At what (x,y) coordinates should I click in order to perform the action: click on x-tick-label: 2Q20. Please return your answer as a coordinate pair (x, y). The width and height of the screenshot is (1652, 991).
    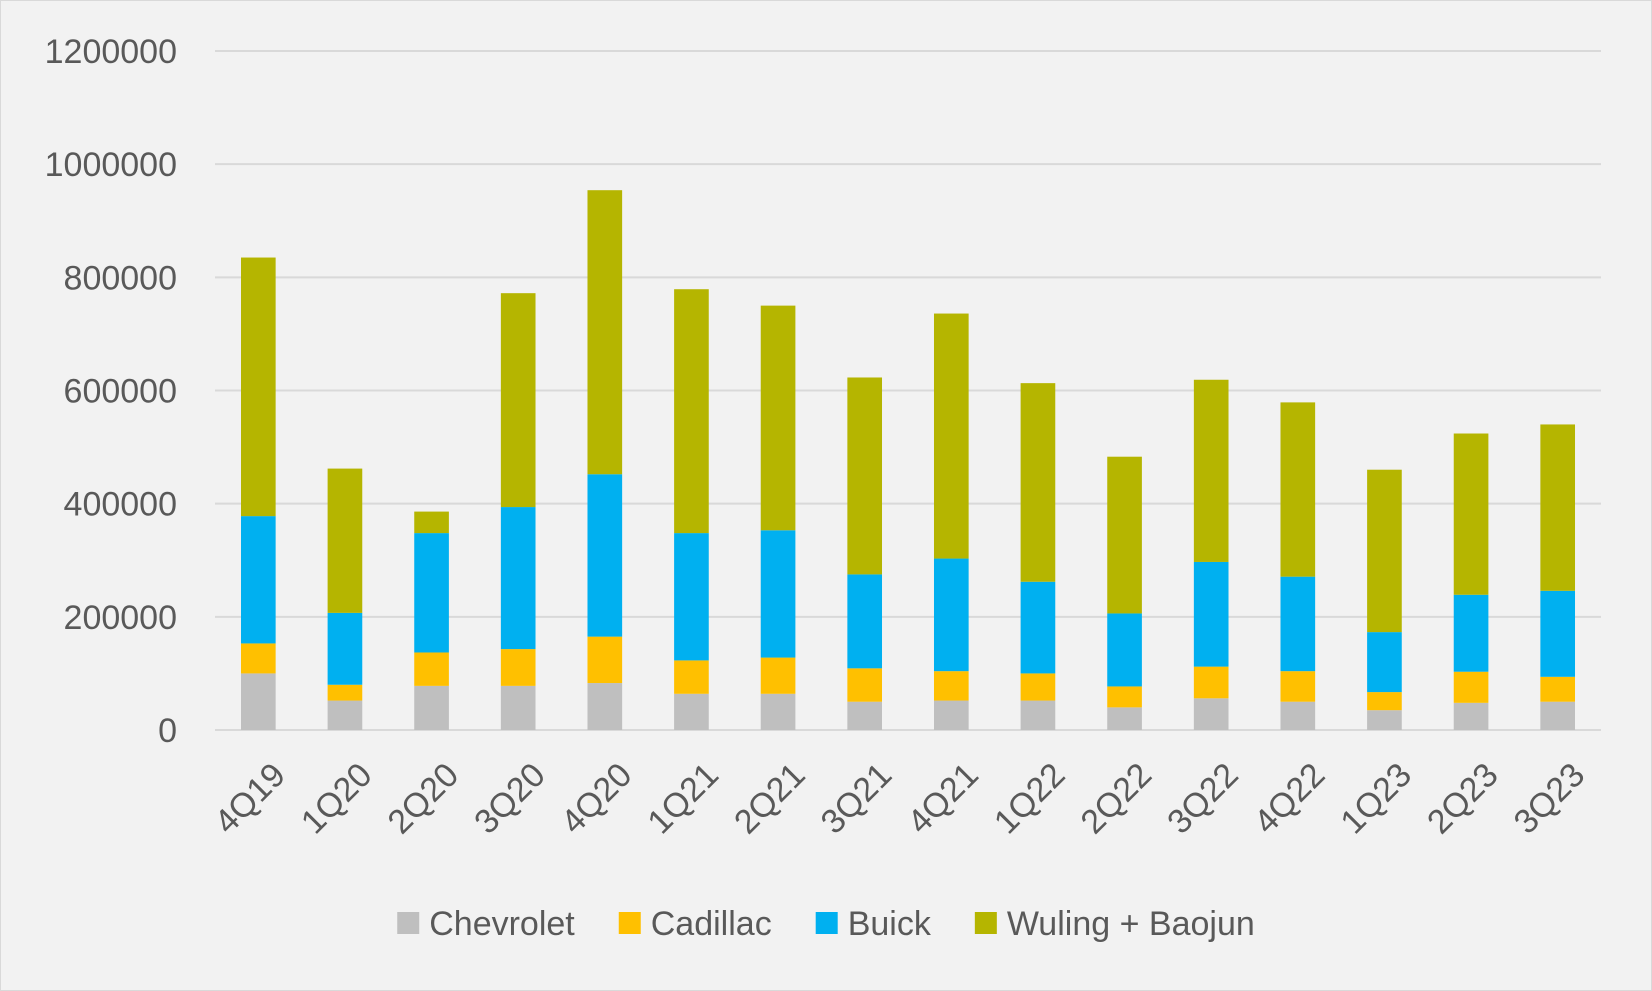
    Looking at the image, I should click on (423, 799).